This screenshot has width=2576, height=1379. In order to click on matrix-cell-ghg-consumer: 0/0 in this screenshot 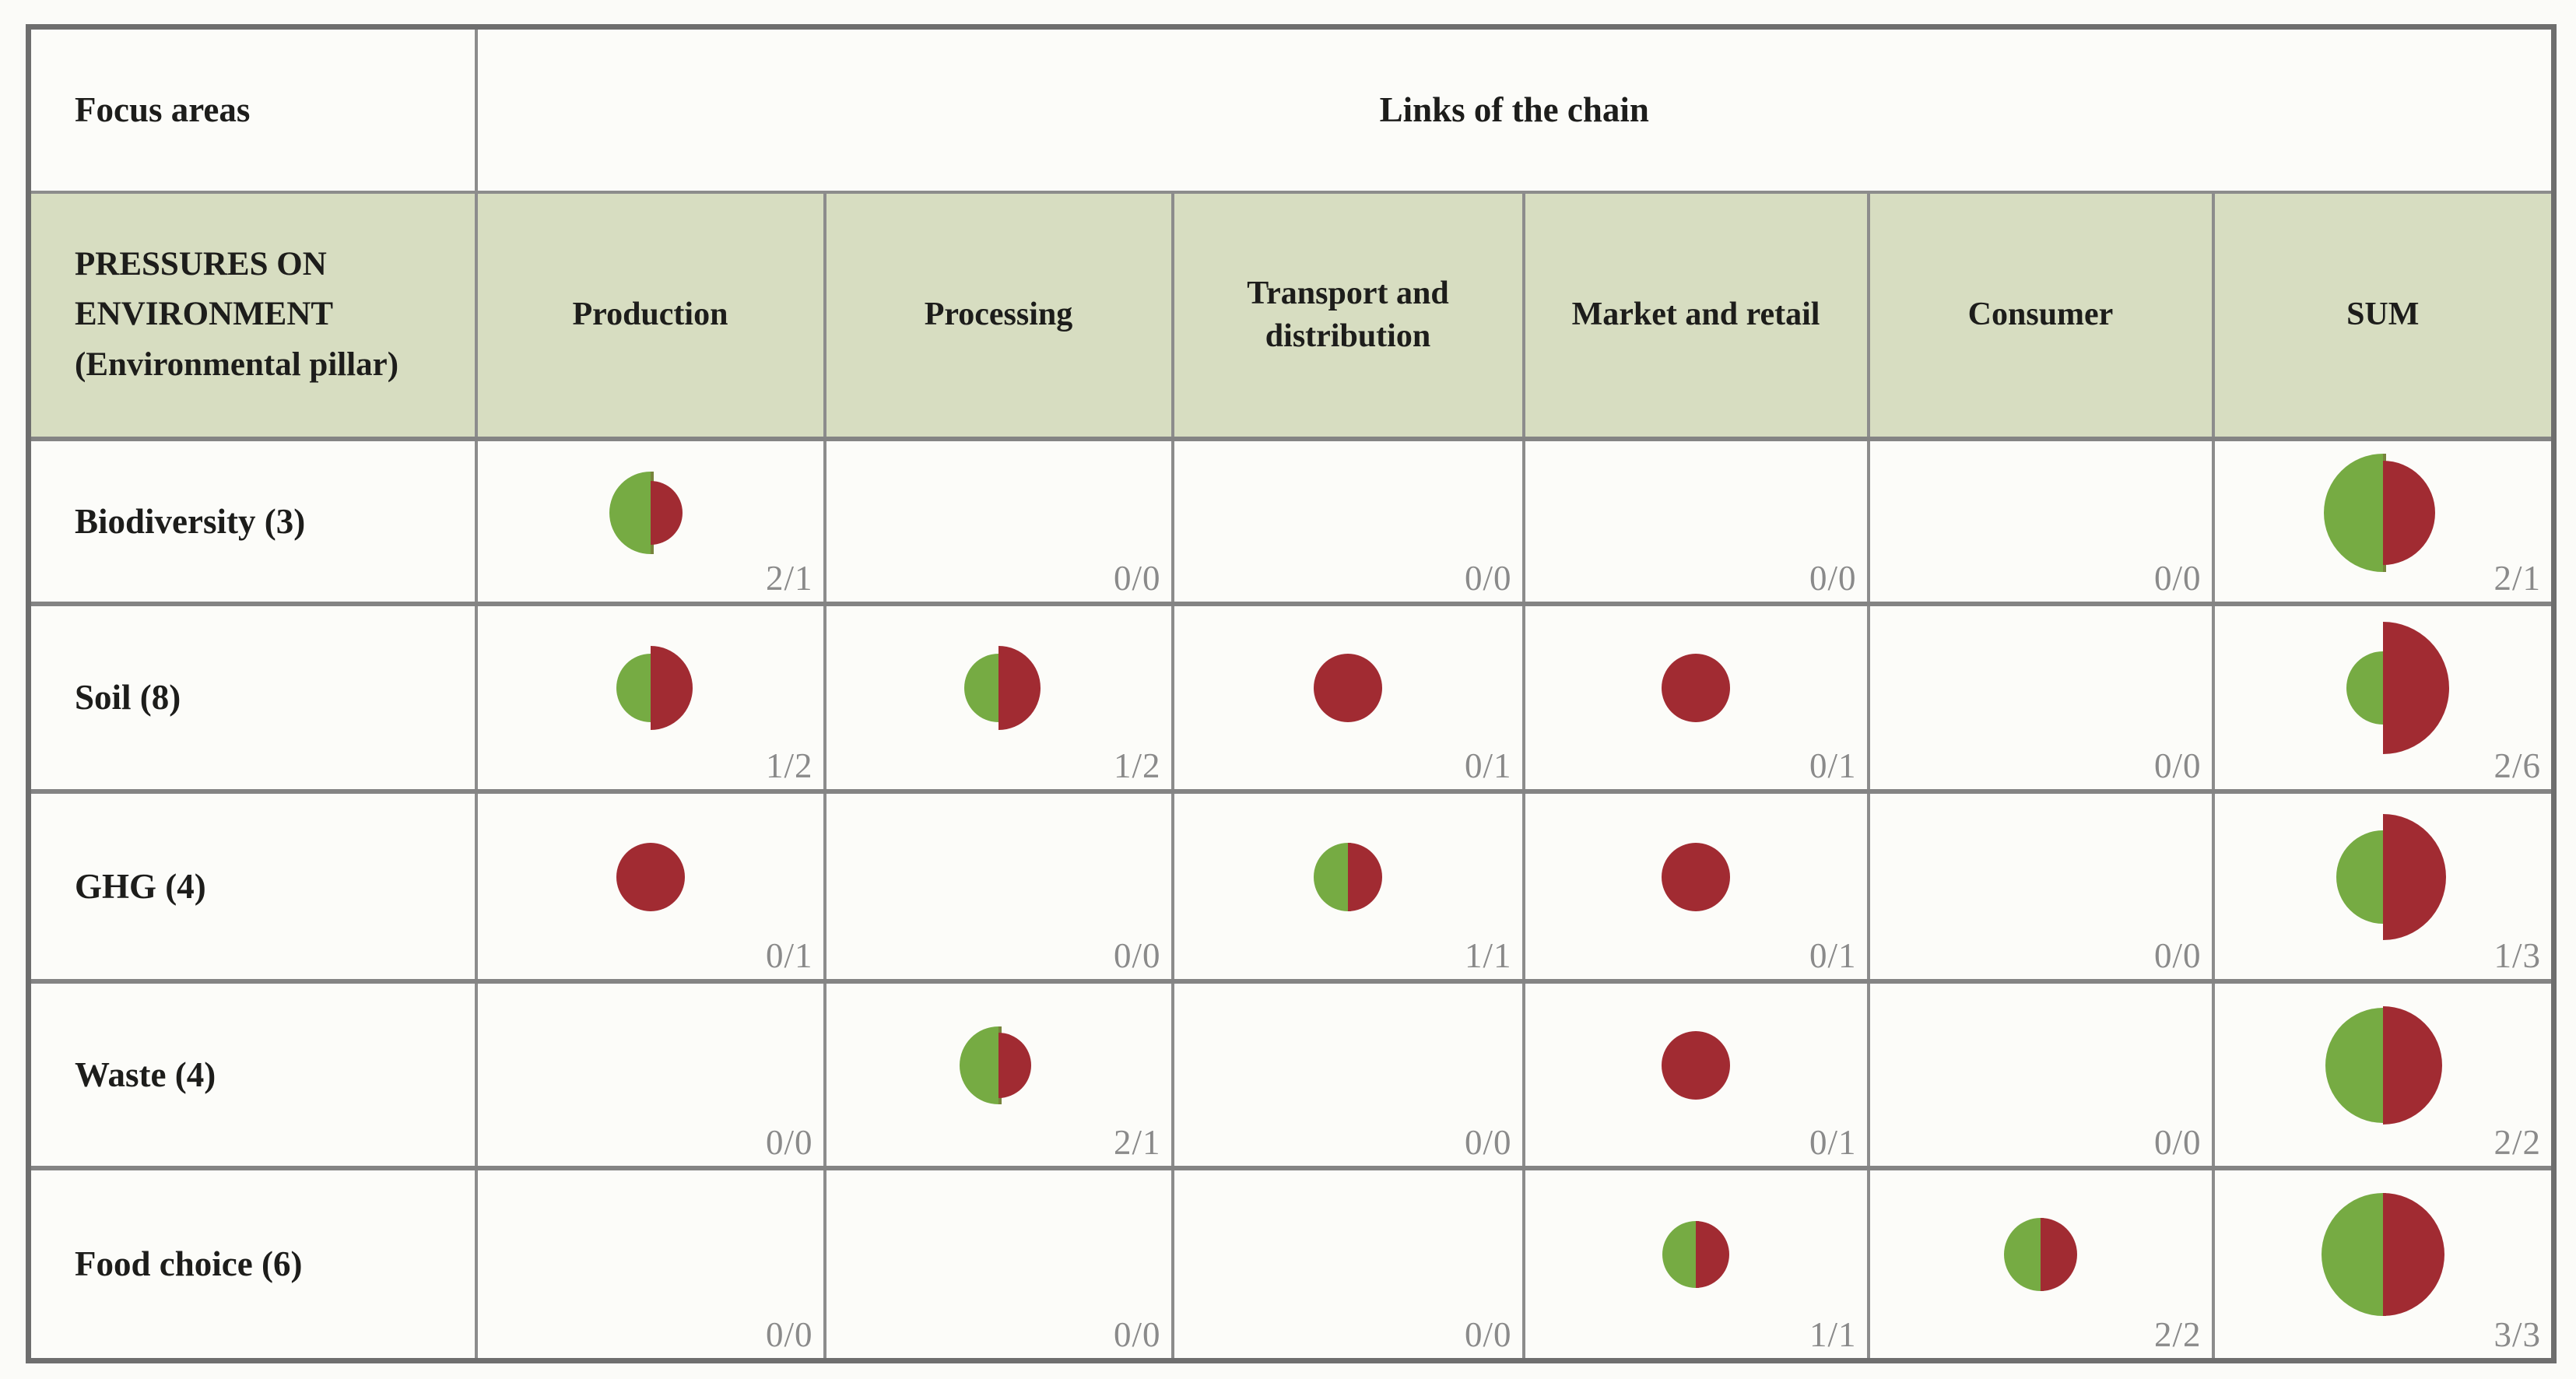, I will do `click(2041, 885)`.